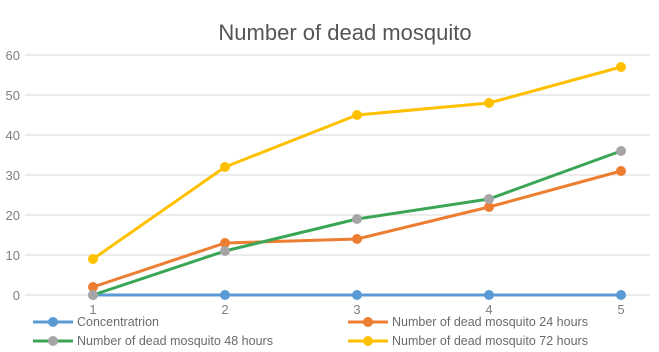 This screenshot has height=352, width=659. Describe the element at coordinates (620, 309) in the screenshot. I see `x-tick-label: 5` at that location.